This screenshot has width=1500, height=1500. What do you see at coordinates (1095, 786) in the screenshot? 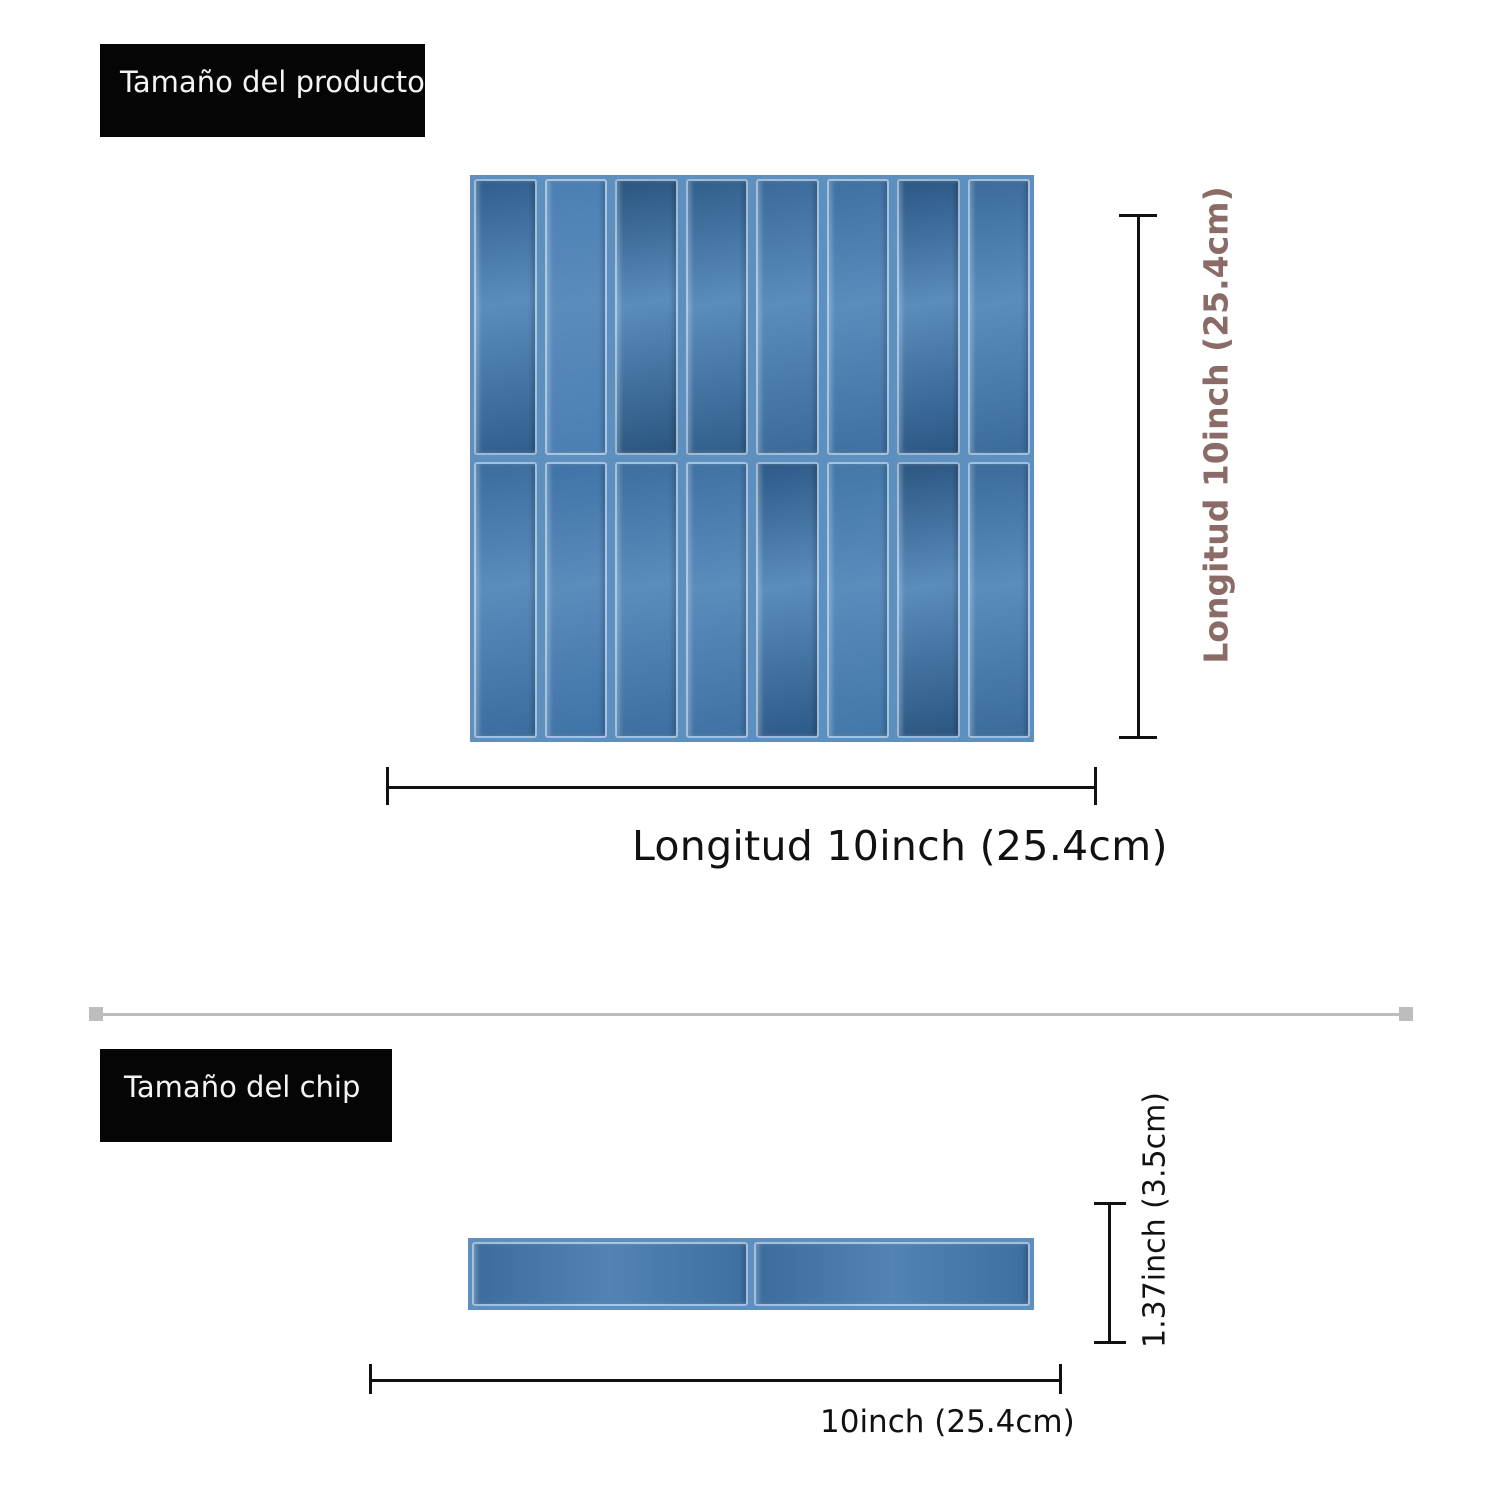
I see `product-width-cap-right` at bounding box center [1095, 786].